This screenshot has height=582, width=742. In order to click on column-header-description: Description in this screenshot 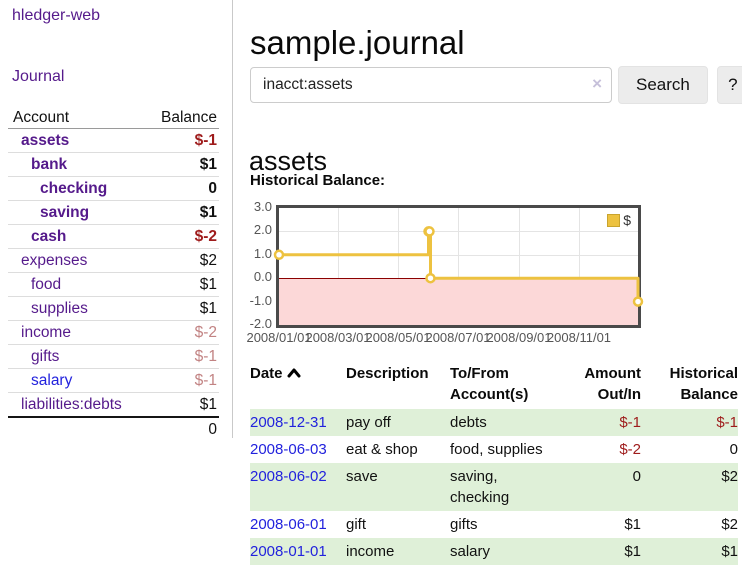, I will do `click(387, 373)`.